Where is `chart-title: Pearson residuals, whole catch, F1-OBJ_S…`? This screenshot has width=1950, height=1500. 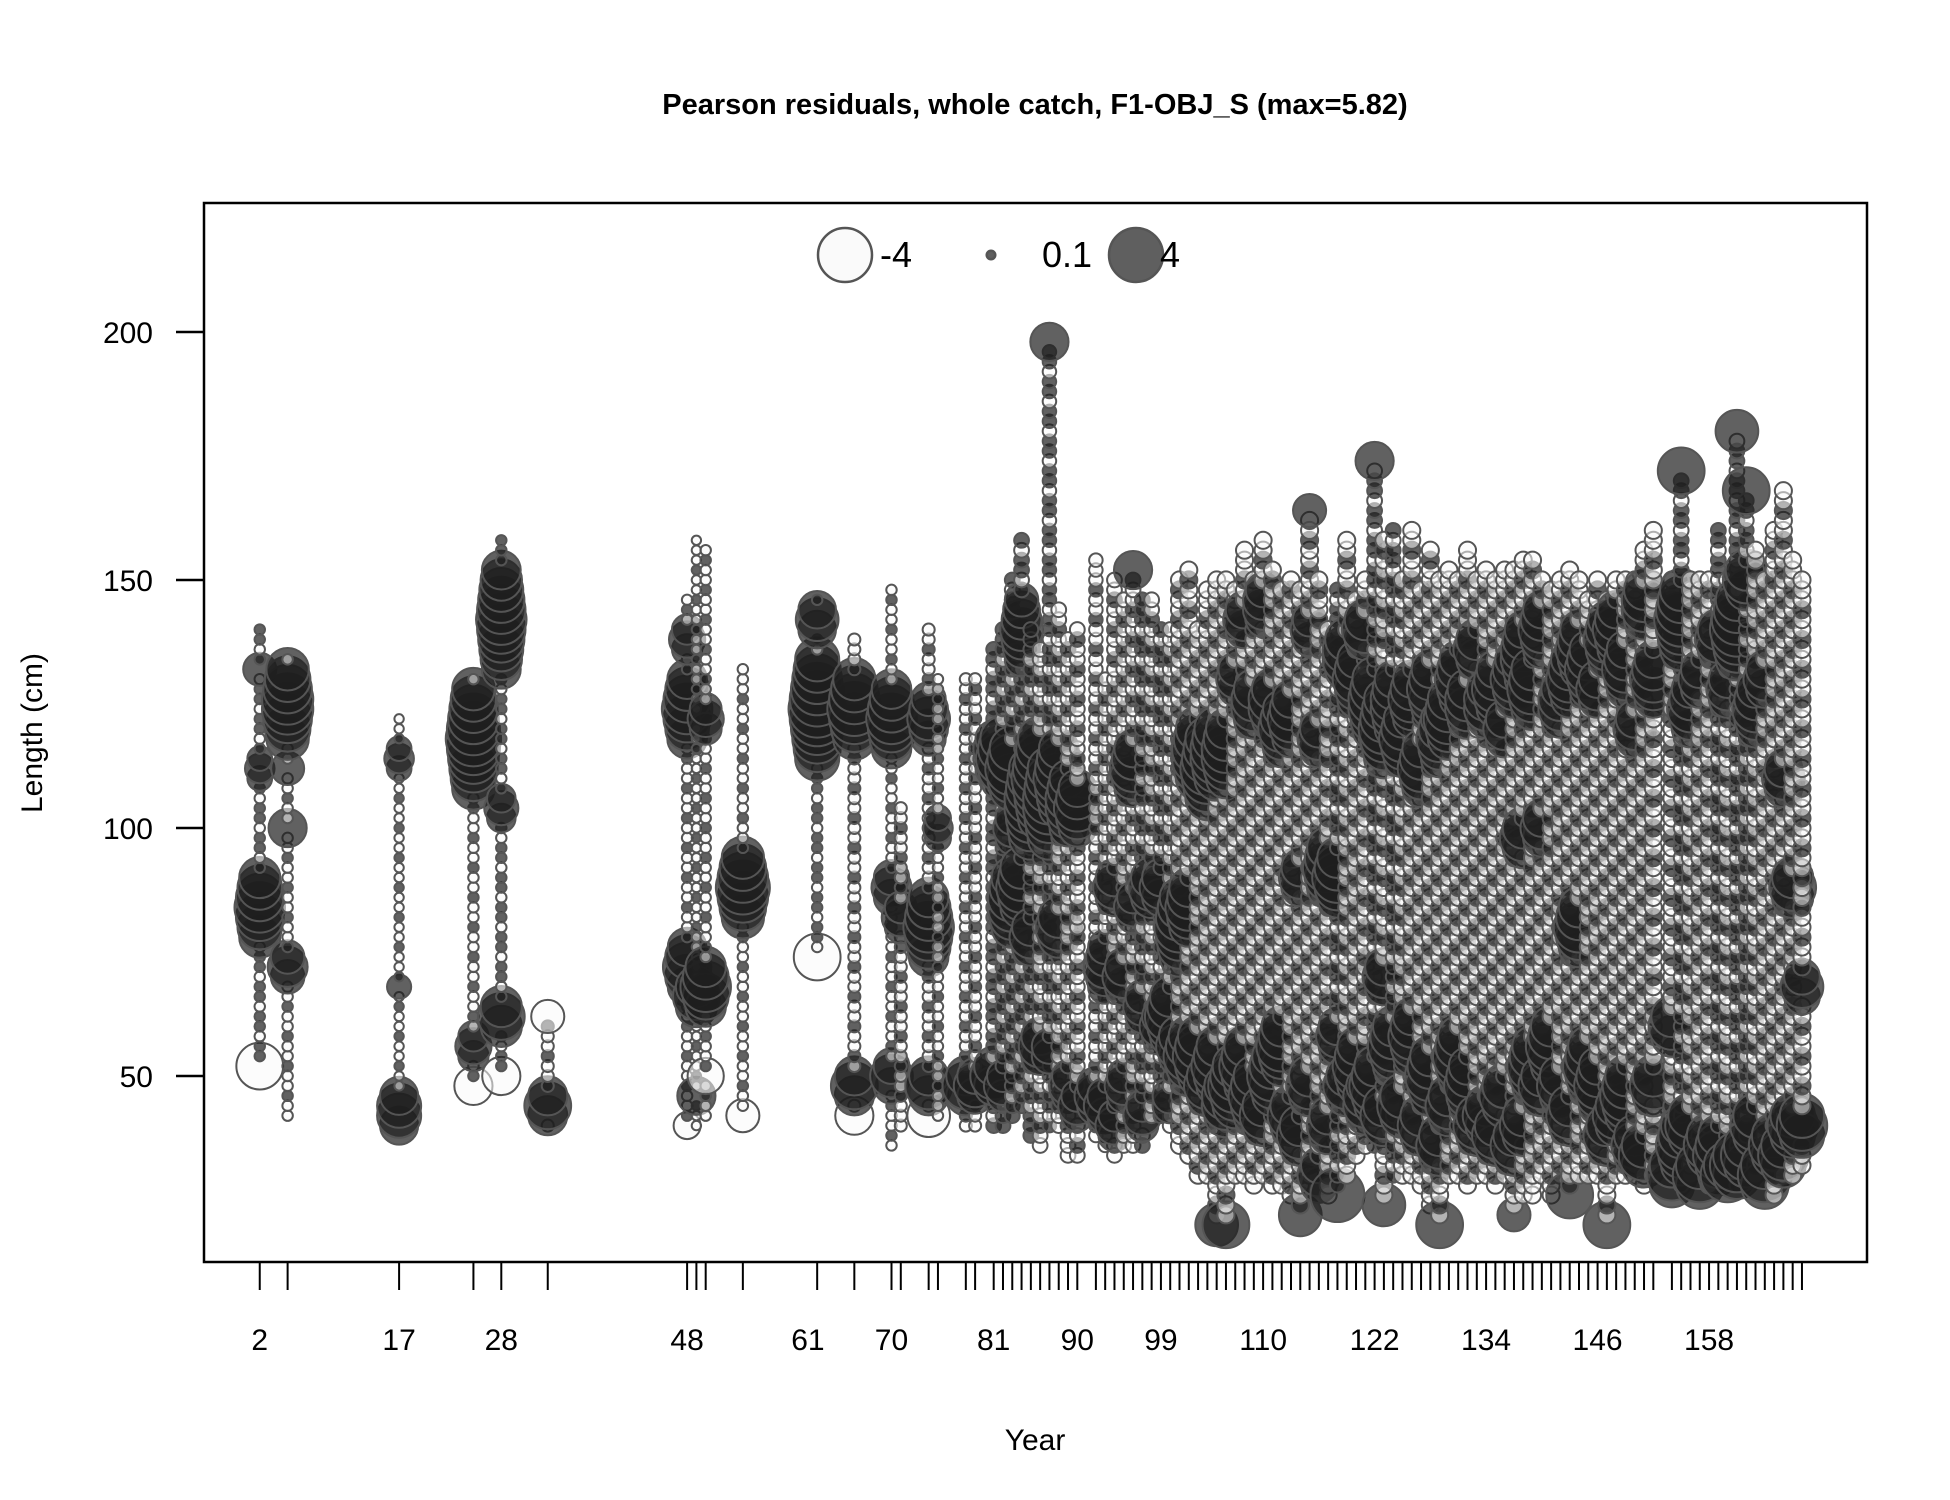
chart-title: Pearson residuals, whole catch, F1-OBJ_S… is located at coordinates (1034, 105).